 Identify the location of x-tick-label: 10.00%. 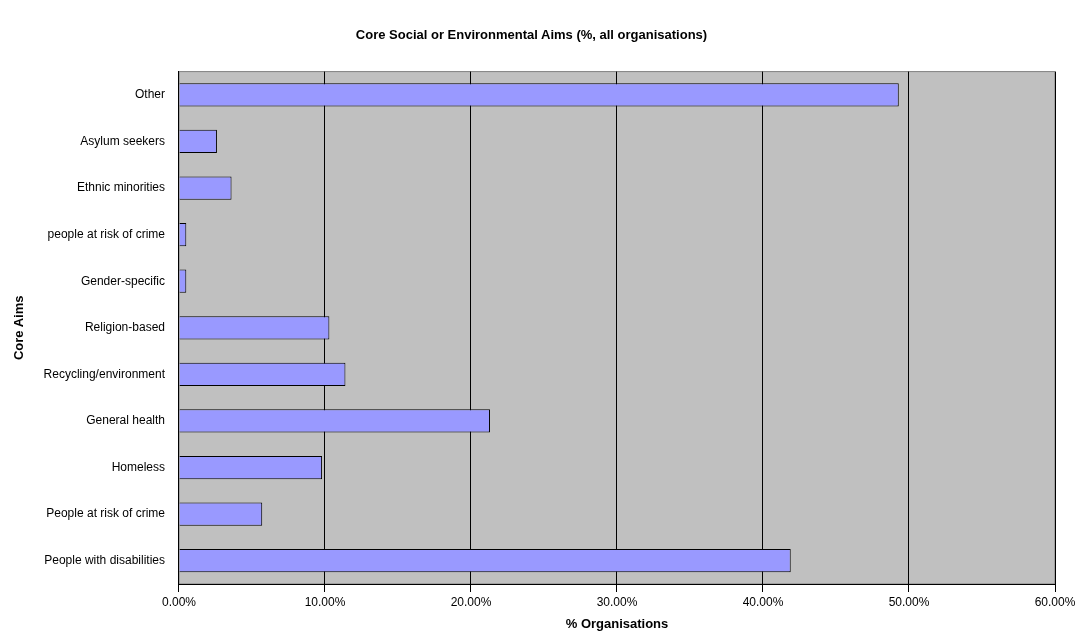
(325, 601).